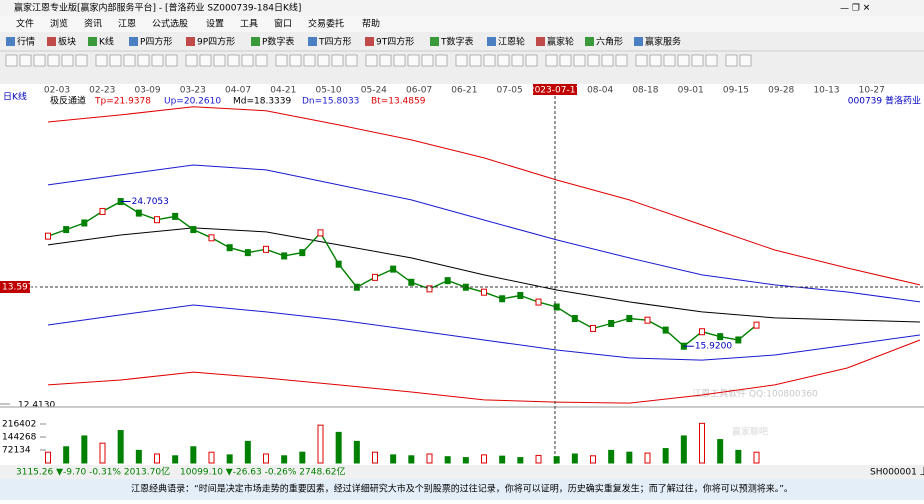  I want to click on menu-item: 设置, so click(215, 24).